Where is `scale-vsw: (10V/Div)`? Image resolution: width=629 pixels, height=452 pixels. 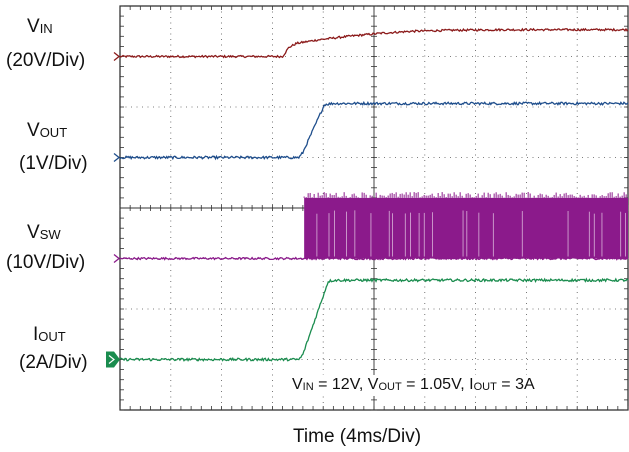 scale-vsw: (10V/Div) is located at coordinates (46, 262).